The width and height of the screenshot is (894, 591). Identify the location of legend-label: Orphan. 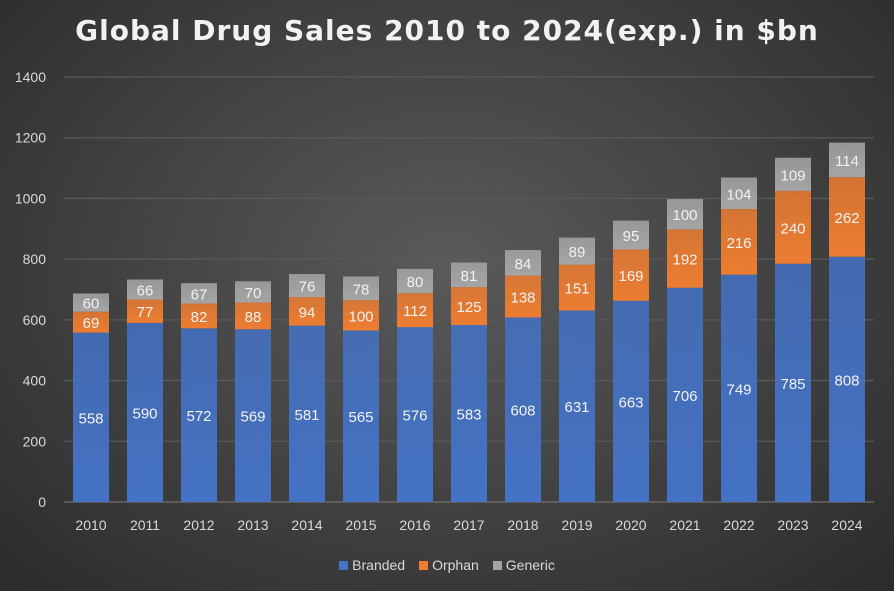
(455, 565).